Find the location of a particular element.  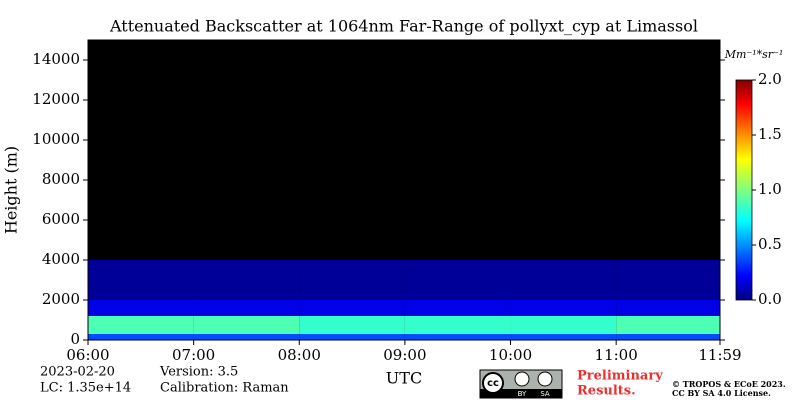

license-badge: cc BY SA is located at coordinates (521, 384).